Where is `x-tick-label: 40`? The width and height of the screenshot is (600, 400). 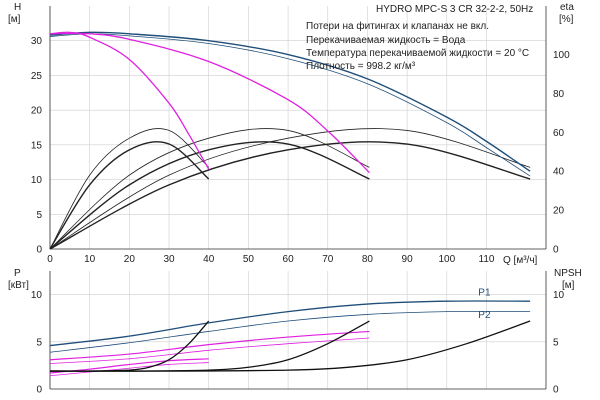
x-tick-label: 40 is located at coordinates (209, 259).